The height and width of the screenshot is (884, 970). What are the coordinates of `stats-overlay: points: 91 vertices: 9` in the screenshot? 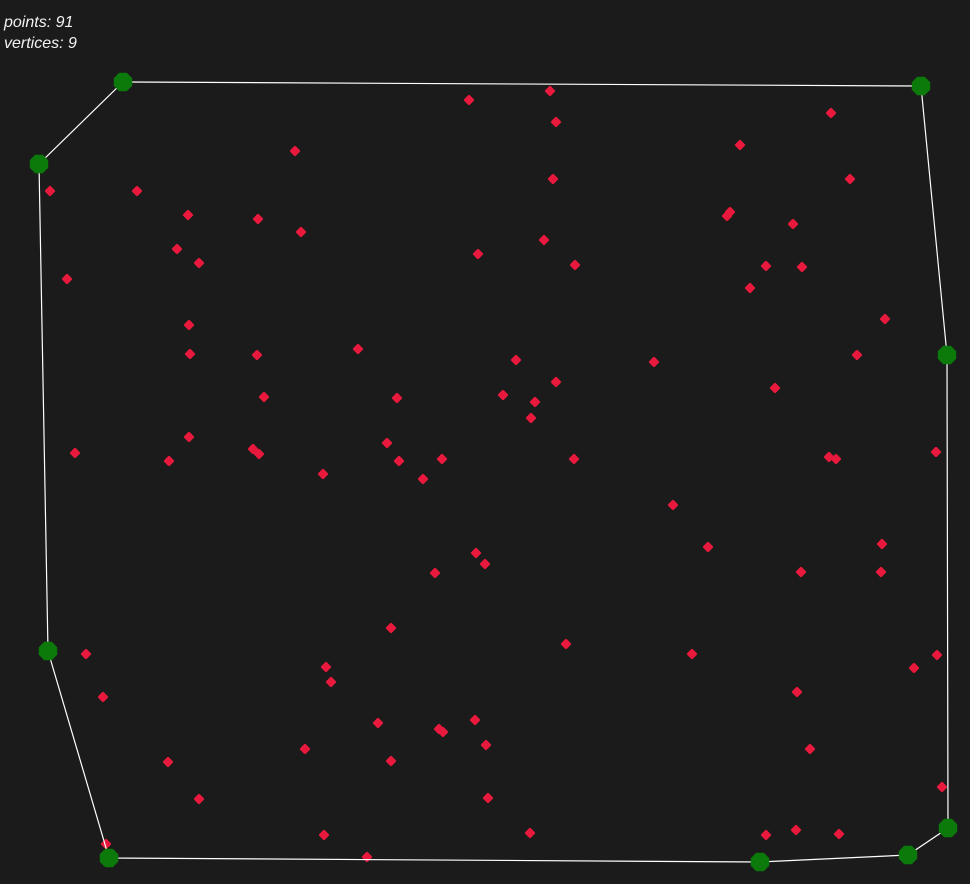 It's located at (40, 33).